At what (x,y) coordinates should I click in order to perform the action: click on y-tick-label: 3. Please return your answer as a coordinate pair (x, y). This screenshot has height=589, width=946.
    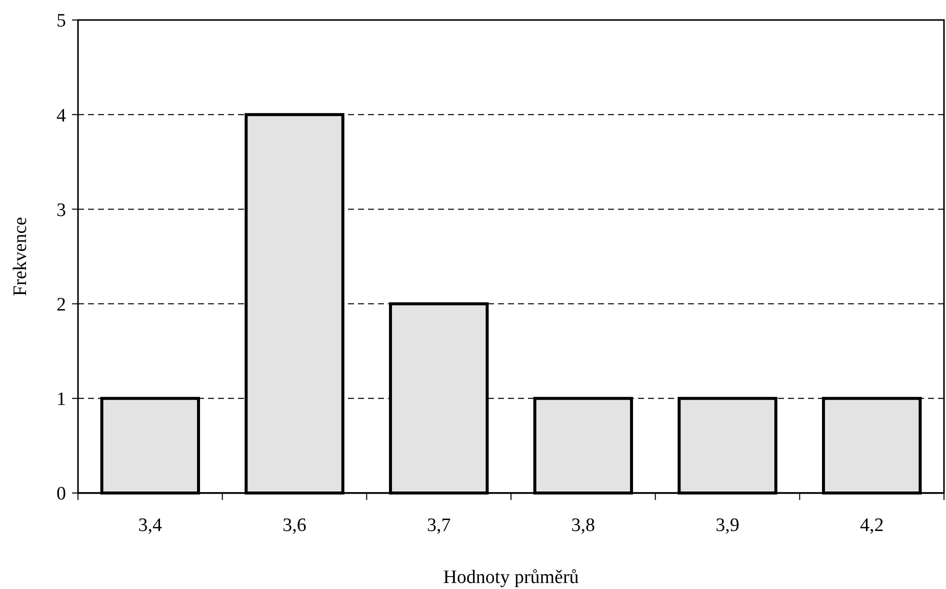
    Looking at the image, I should click on (61, 210).